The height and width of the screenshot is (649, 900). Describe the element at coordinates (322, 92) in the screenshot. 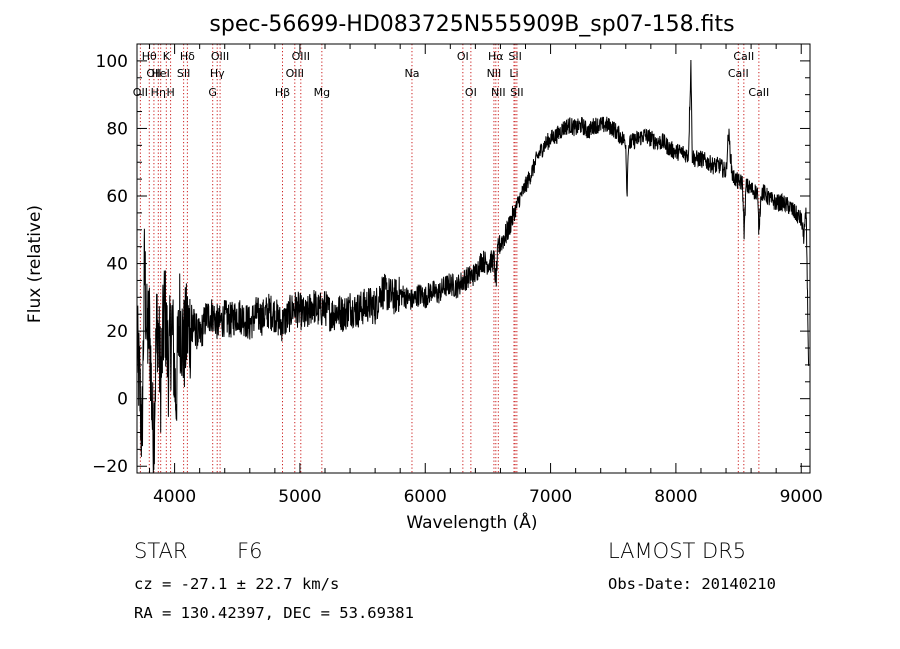

I see `line-marker-label: Mg` at that location.